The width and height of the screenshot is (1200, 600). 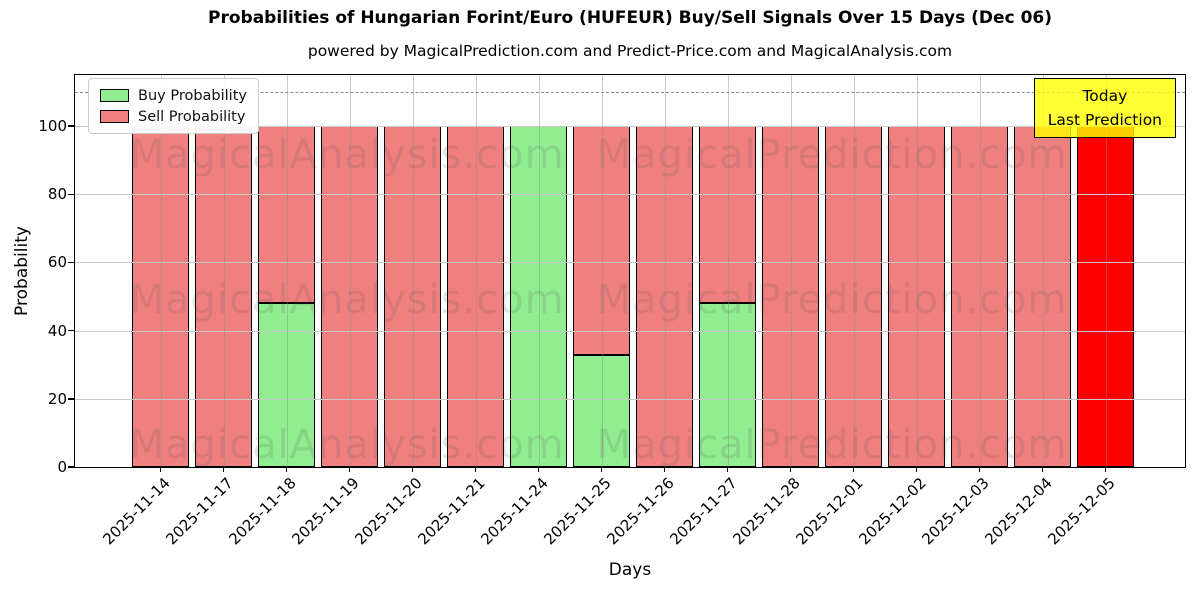 I want to click on sell-swatch-icon, so click(x=114, y=116).